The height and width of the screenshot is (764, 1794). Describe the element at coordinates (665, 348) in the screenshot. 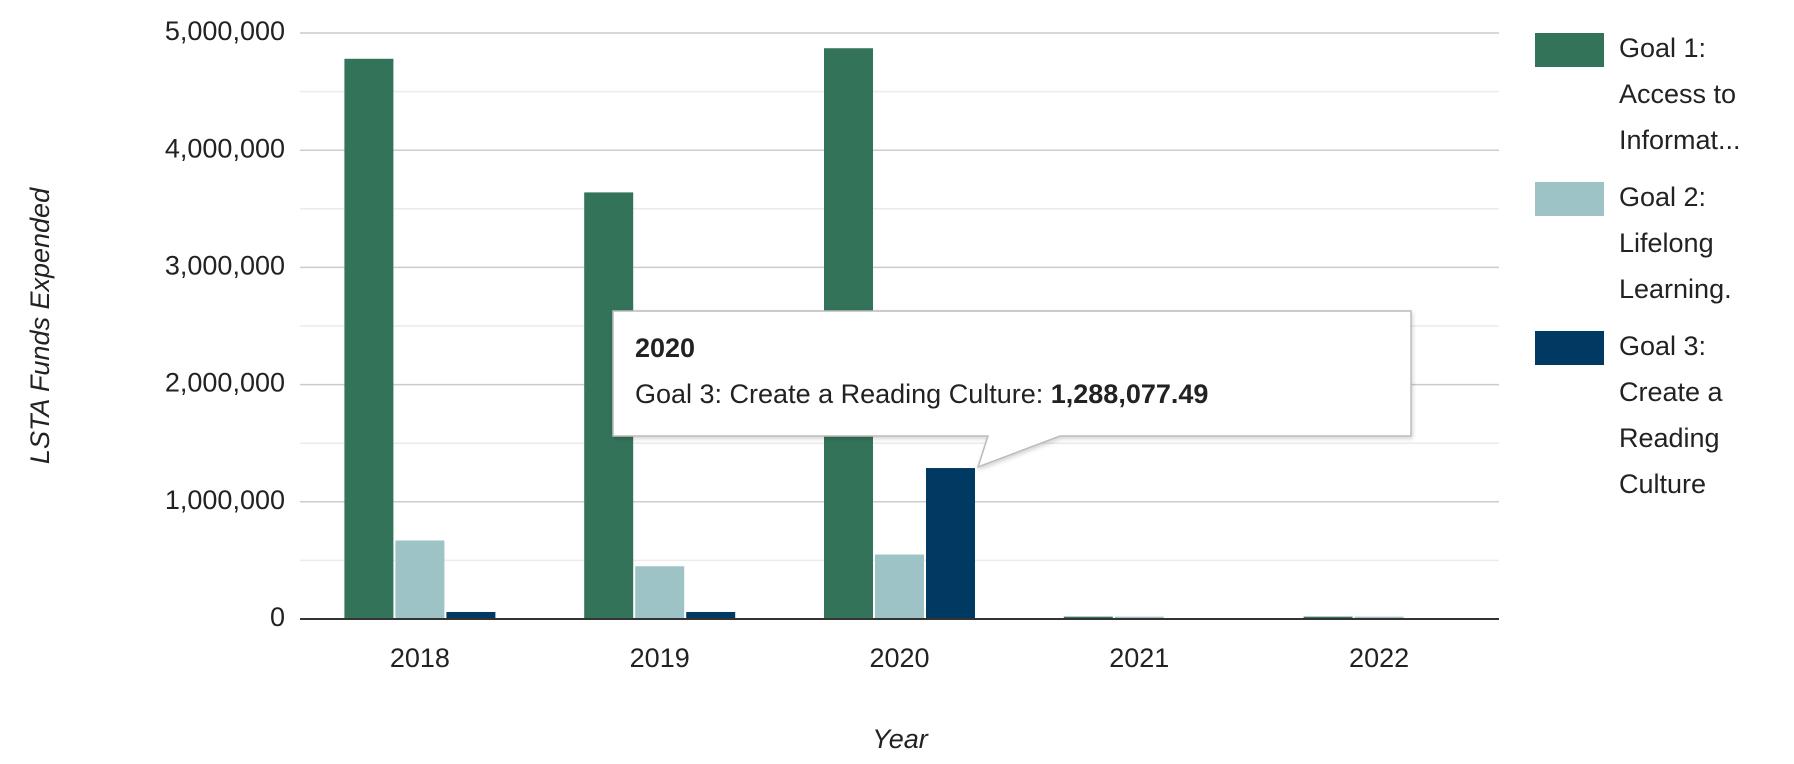

I see `tooltip-title: 2020` at that location.